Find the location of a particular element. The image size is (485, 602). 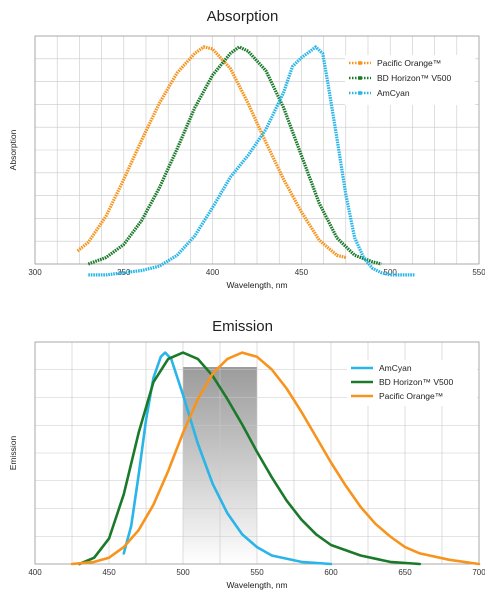

x-tick-label: 700 is located at coordinates (478, 572).